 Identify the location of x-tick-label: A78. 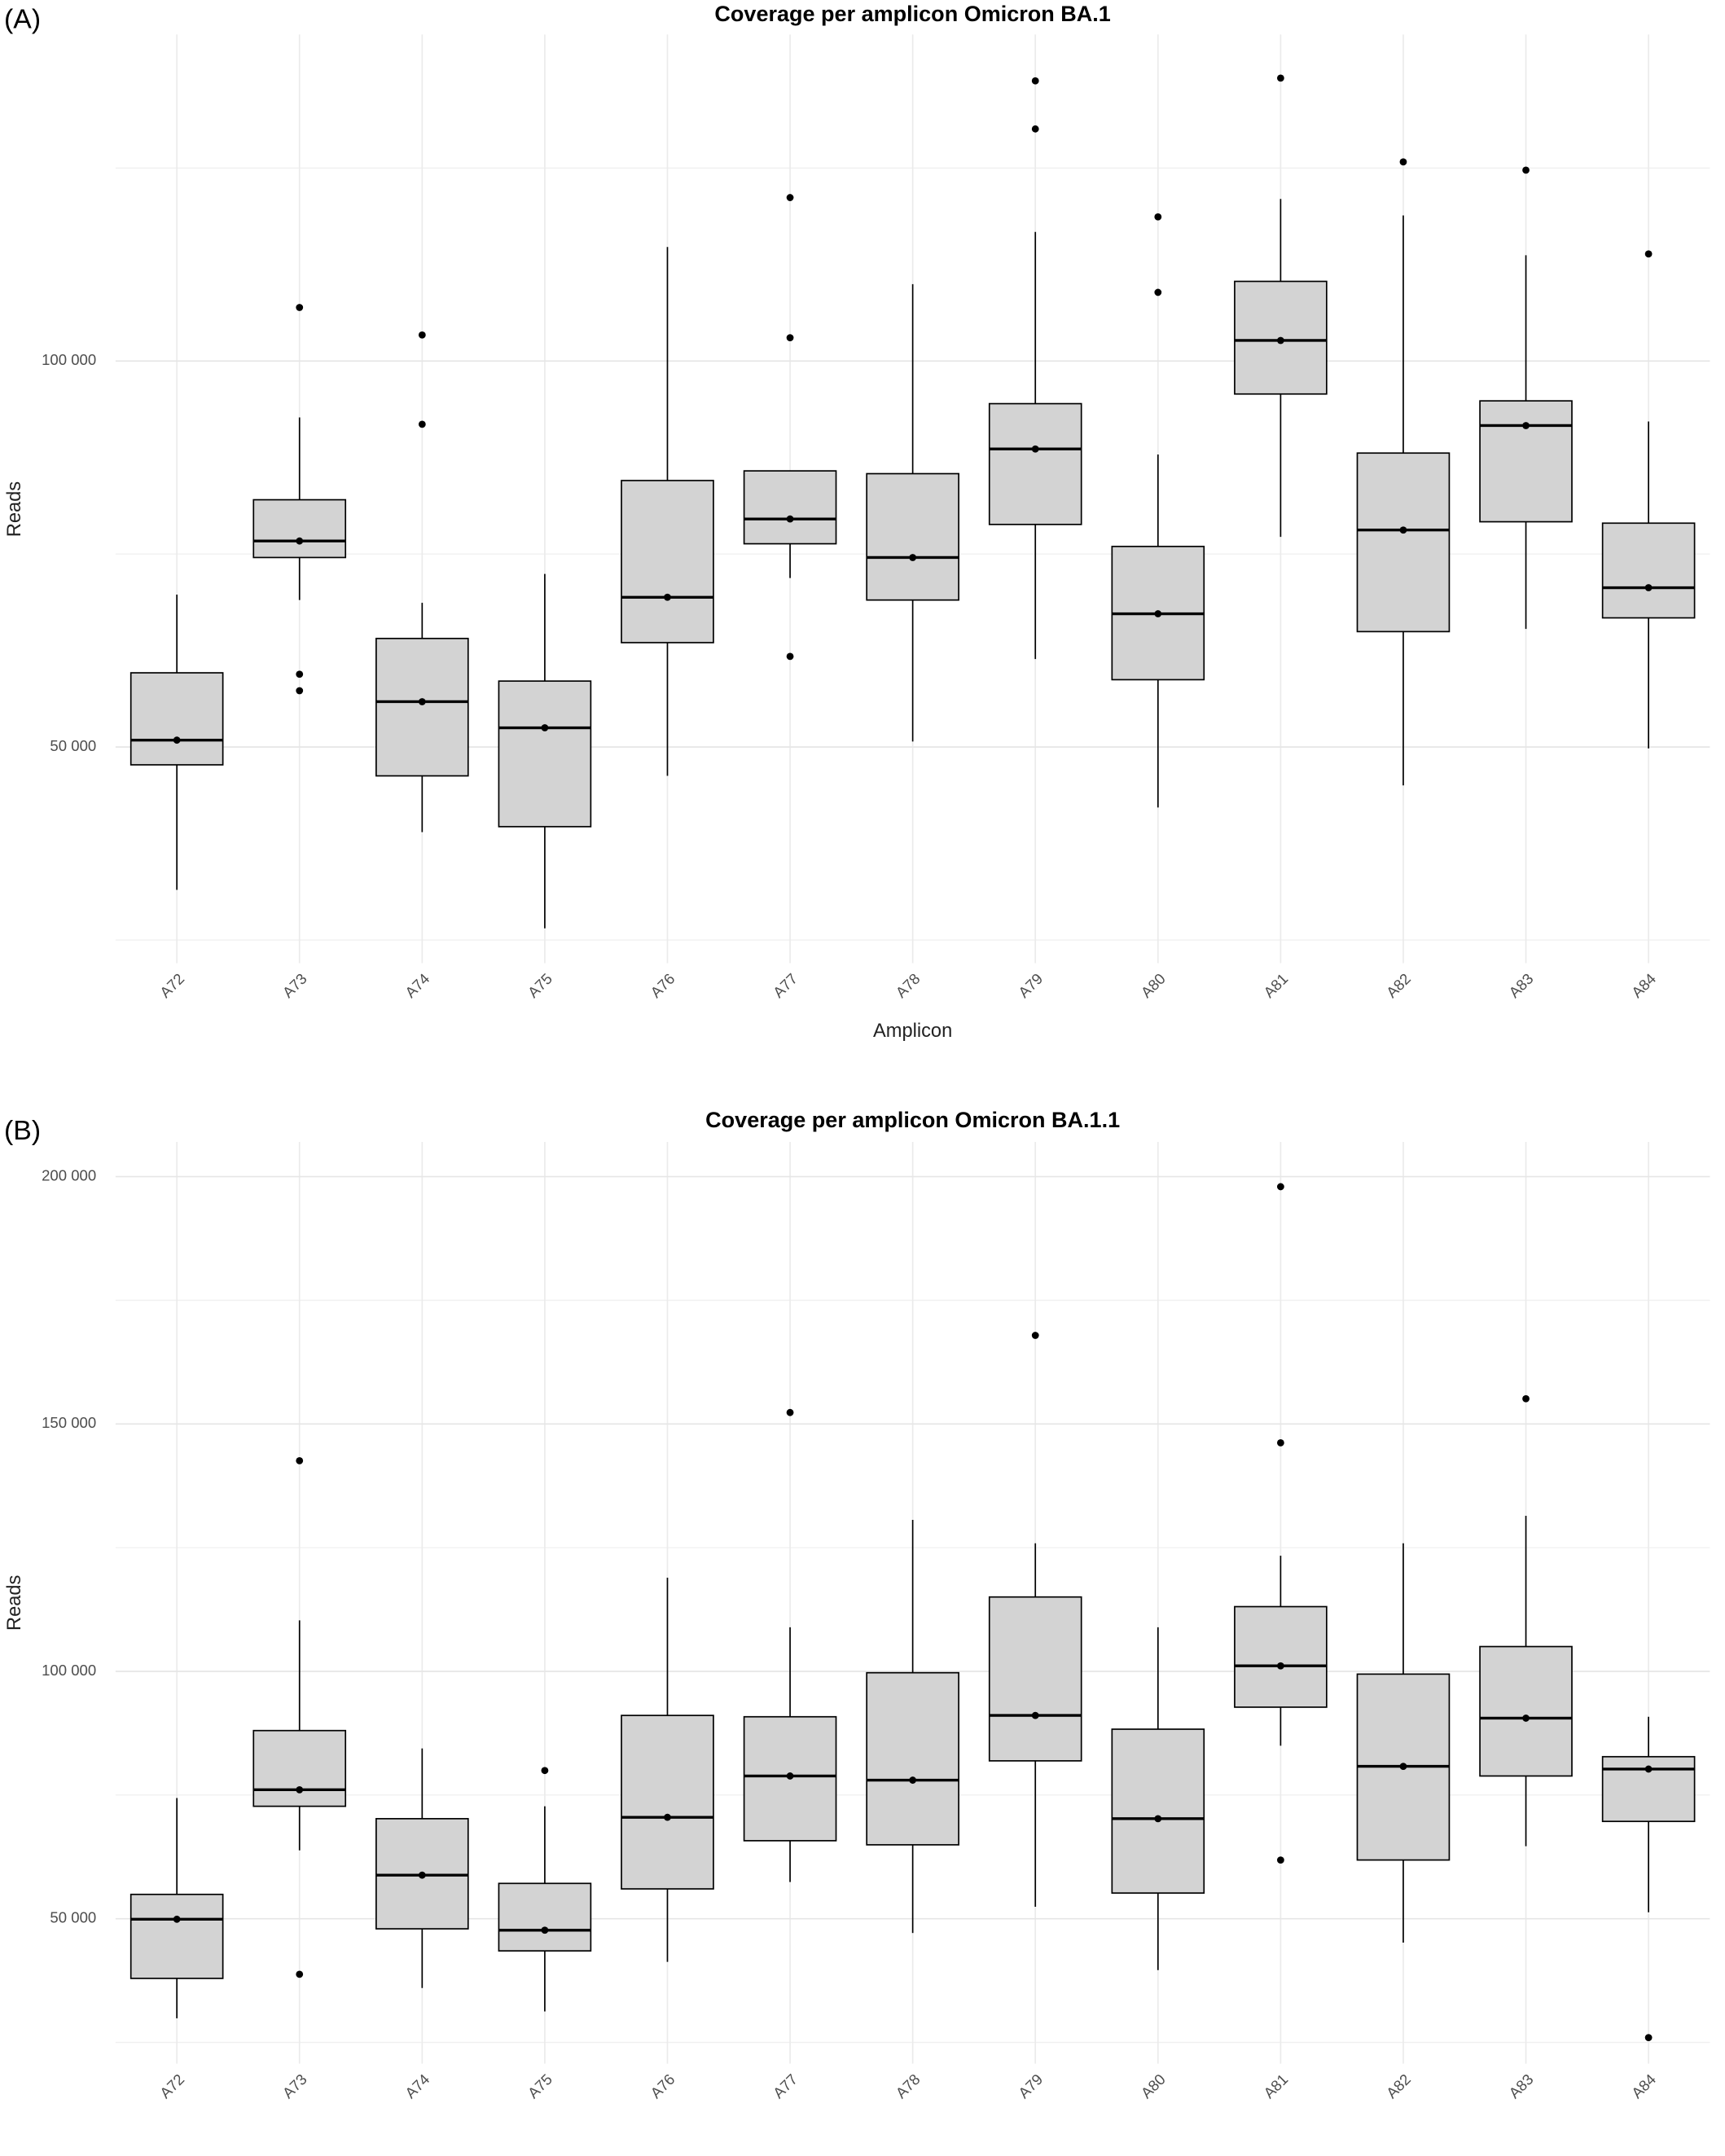
(908, 985).